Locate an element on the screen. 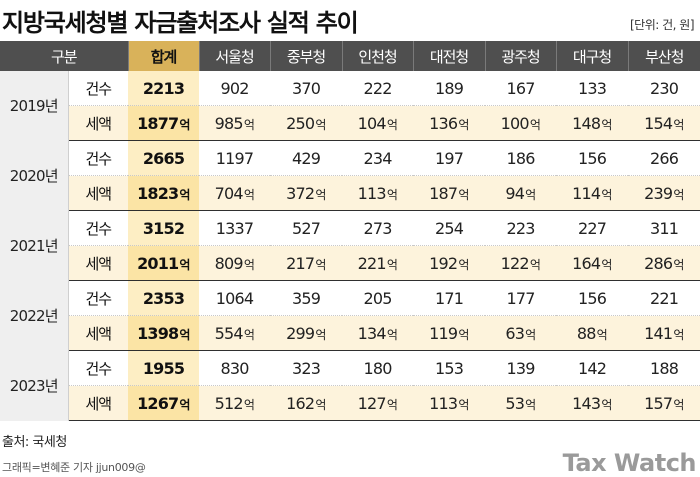 This screenshot has height=477, width=700. value-cell: 286억 is located at coordinates (664, 263).